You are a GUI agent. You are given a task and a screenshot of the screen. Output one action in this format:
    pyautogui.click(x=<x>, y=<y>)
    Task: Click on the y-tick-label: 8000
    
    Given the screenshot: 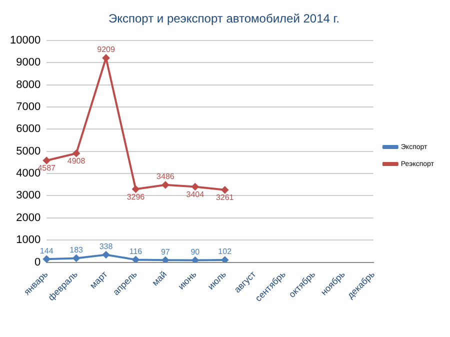 What is the action you would take?
    pyautogui.click(x=28, y=84)
    